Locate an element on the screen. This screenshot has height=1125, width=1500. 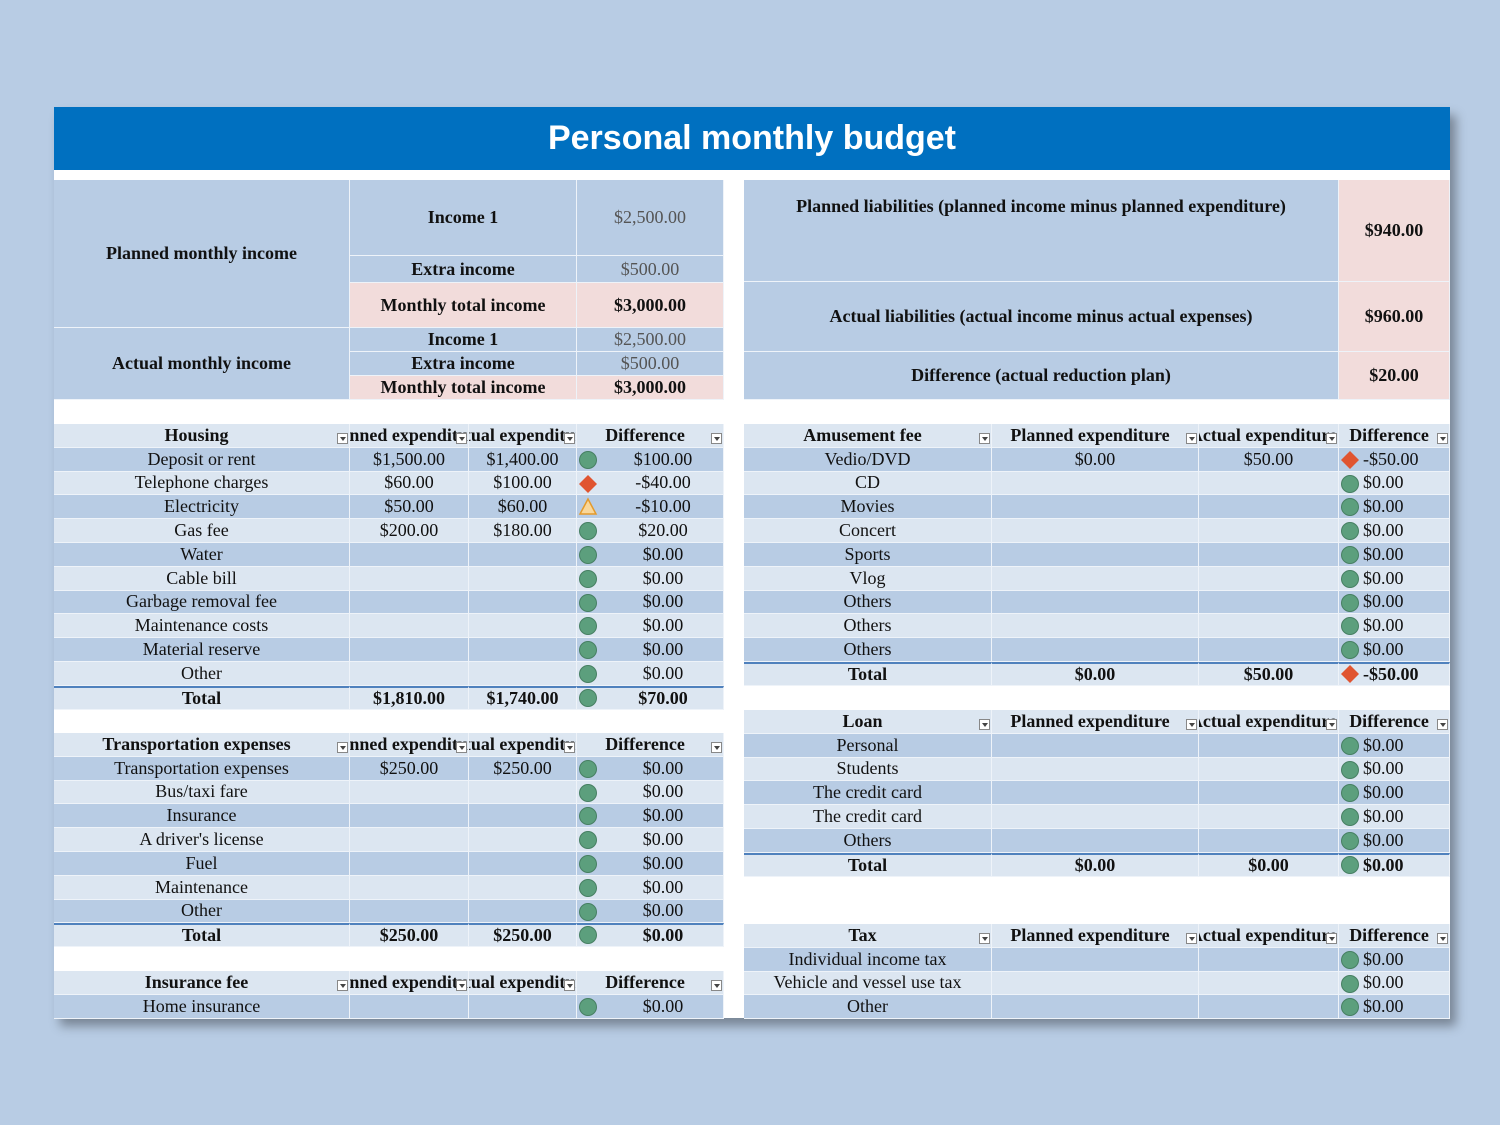
cell-text: Difference is located at coordinates (1389, 720).